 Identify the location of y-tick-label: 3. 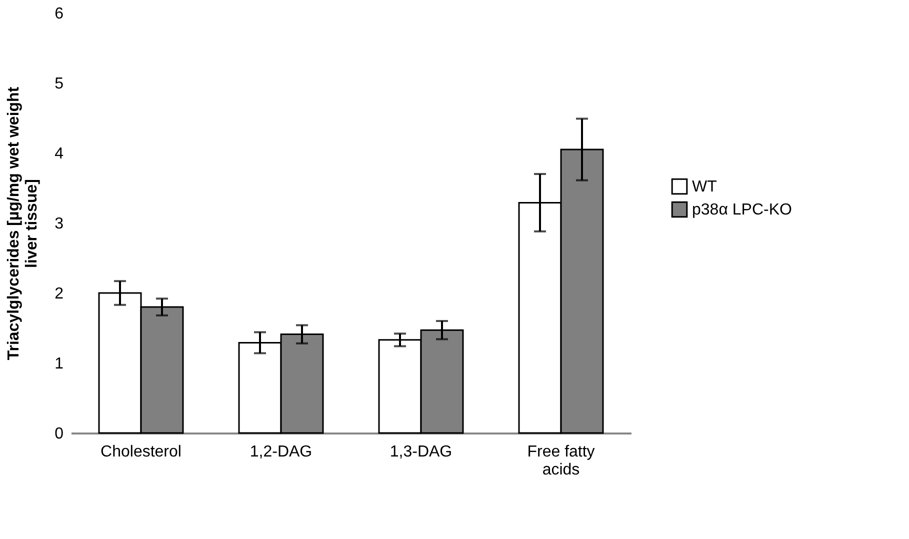
(59, 224).